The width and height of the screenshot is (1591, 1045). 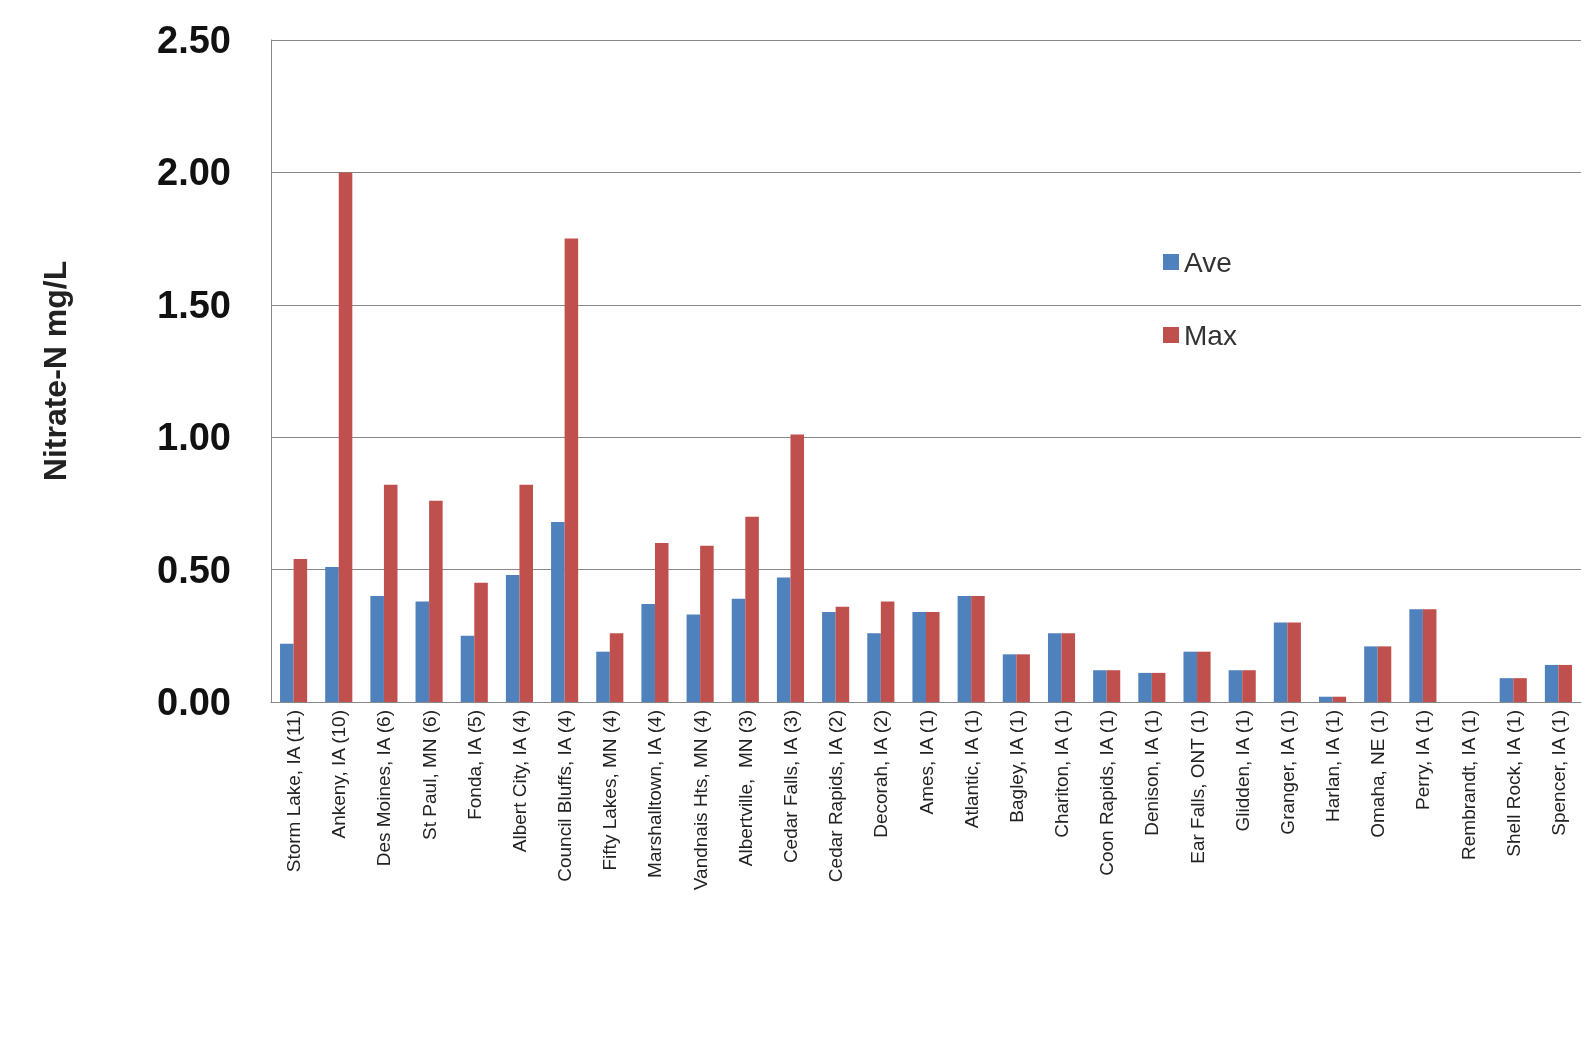 I want to click on x-tick-label: Cedar Rapids, IA (2), so click(x=836, y=796).